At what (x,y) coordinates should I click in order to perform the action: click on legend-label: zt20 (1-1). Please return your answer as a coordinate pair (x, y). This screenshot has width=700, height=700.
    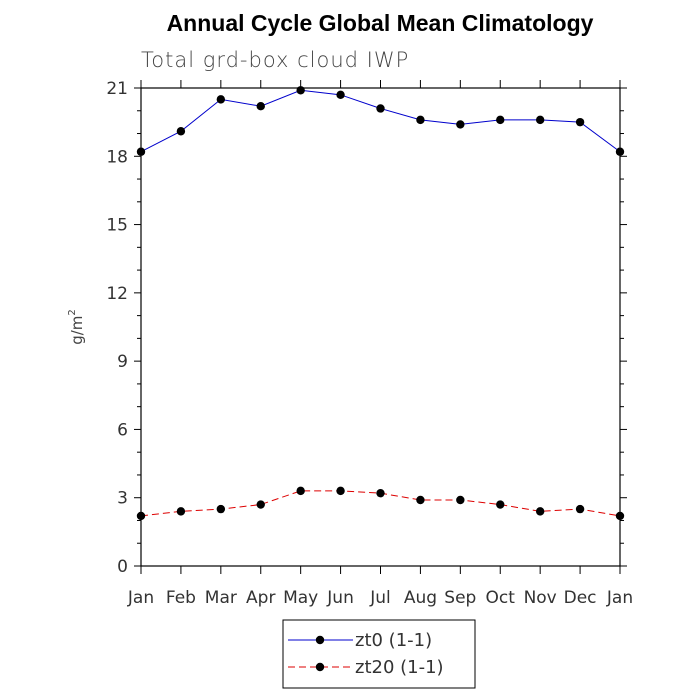
    Looking at the image, I should click on (399, 667).